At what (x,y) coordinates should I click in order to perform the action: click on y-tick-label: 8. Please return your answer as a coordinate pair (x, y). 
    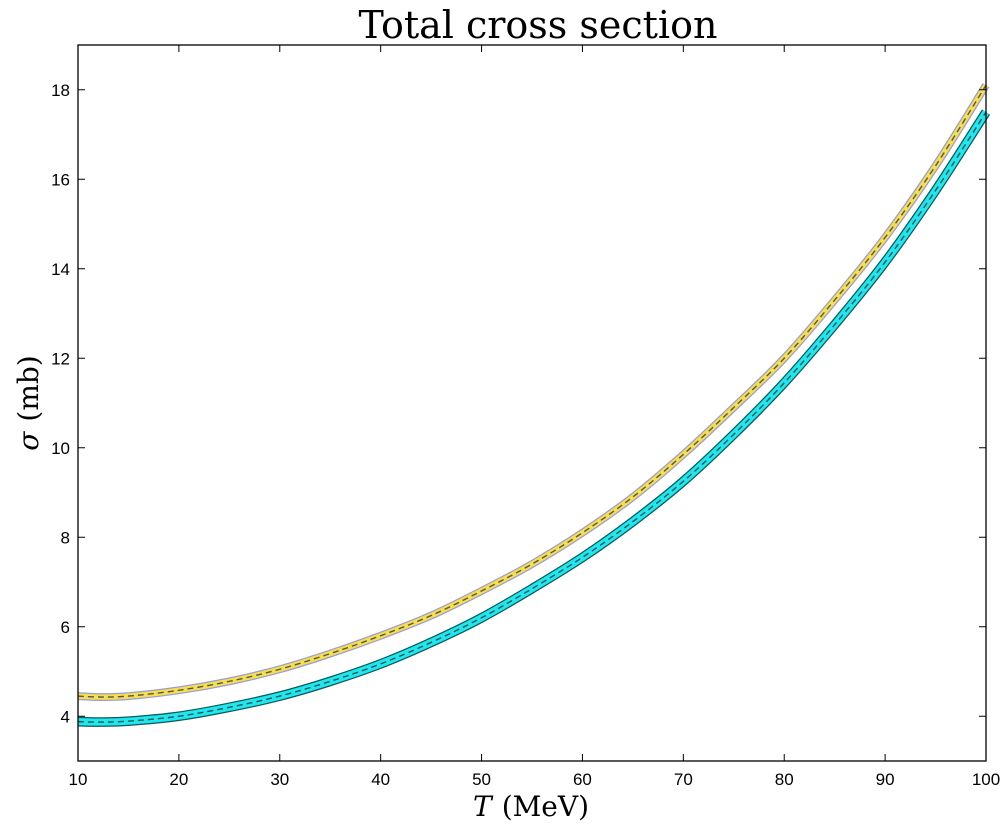
    Looking at the image, I should click on (65, 537).